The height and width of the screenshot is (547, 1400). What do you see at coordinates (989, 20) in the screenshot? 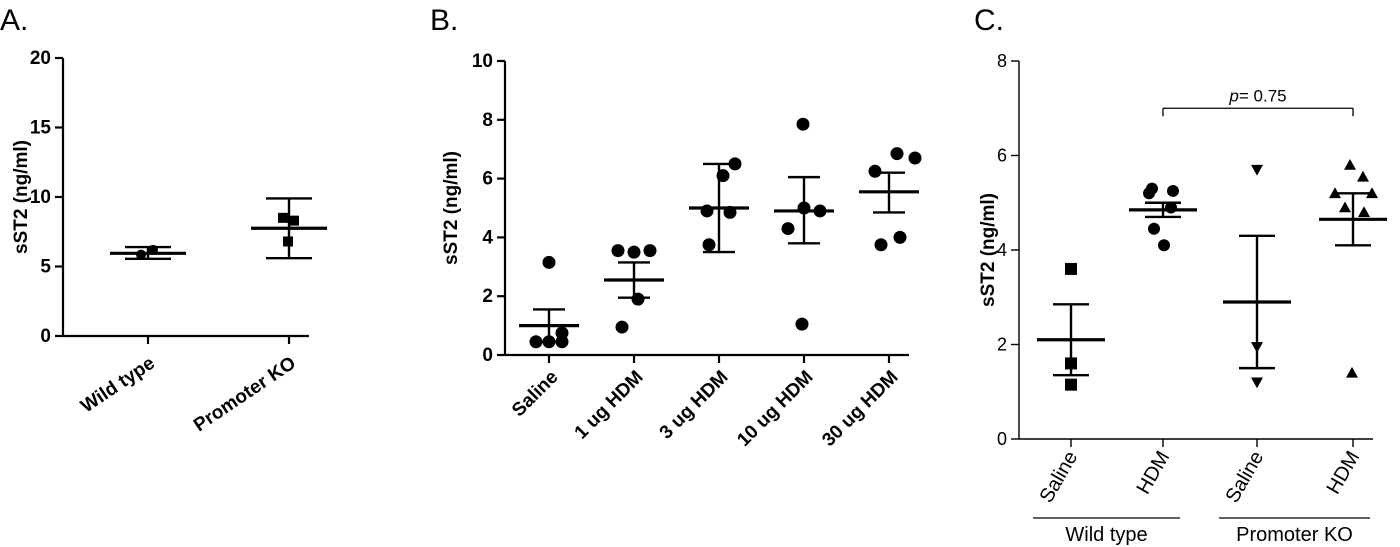
I see `panel-c-letter: C.` at bounding box center [989, 20].